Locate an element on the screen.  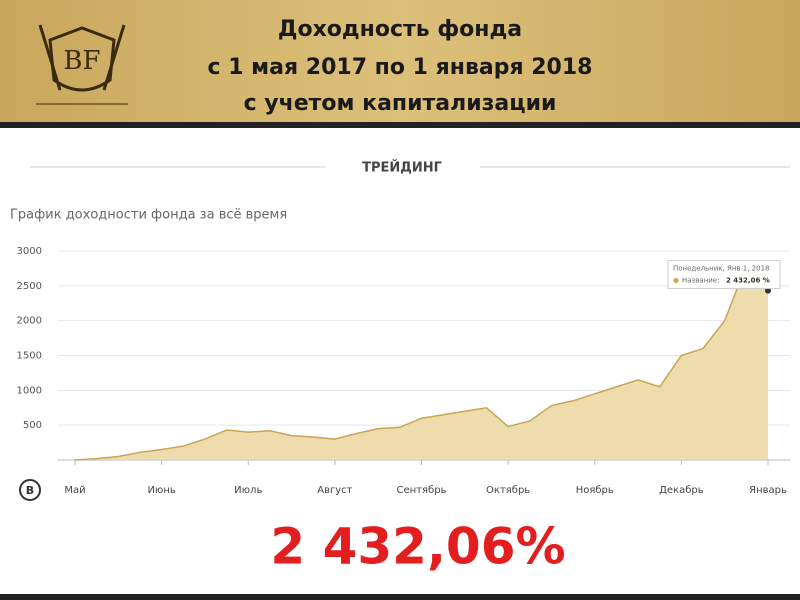
y-tick-label: 1000 is located at coordinates (29, 390).